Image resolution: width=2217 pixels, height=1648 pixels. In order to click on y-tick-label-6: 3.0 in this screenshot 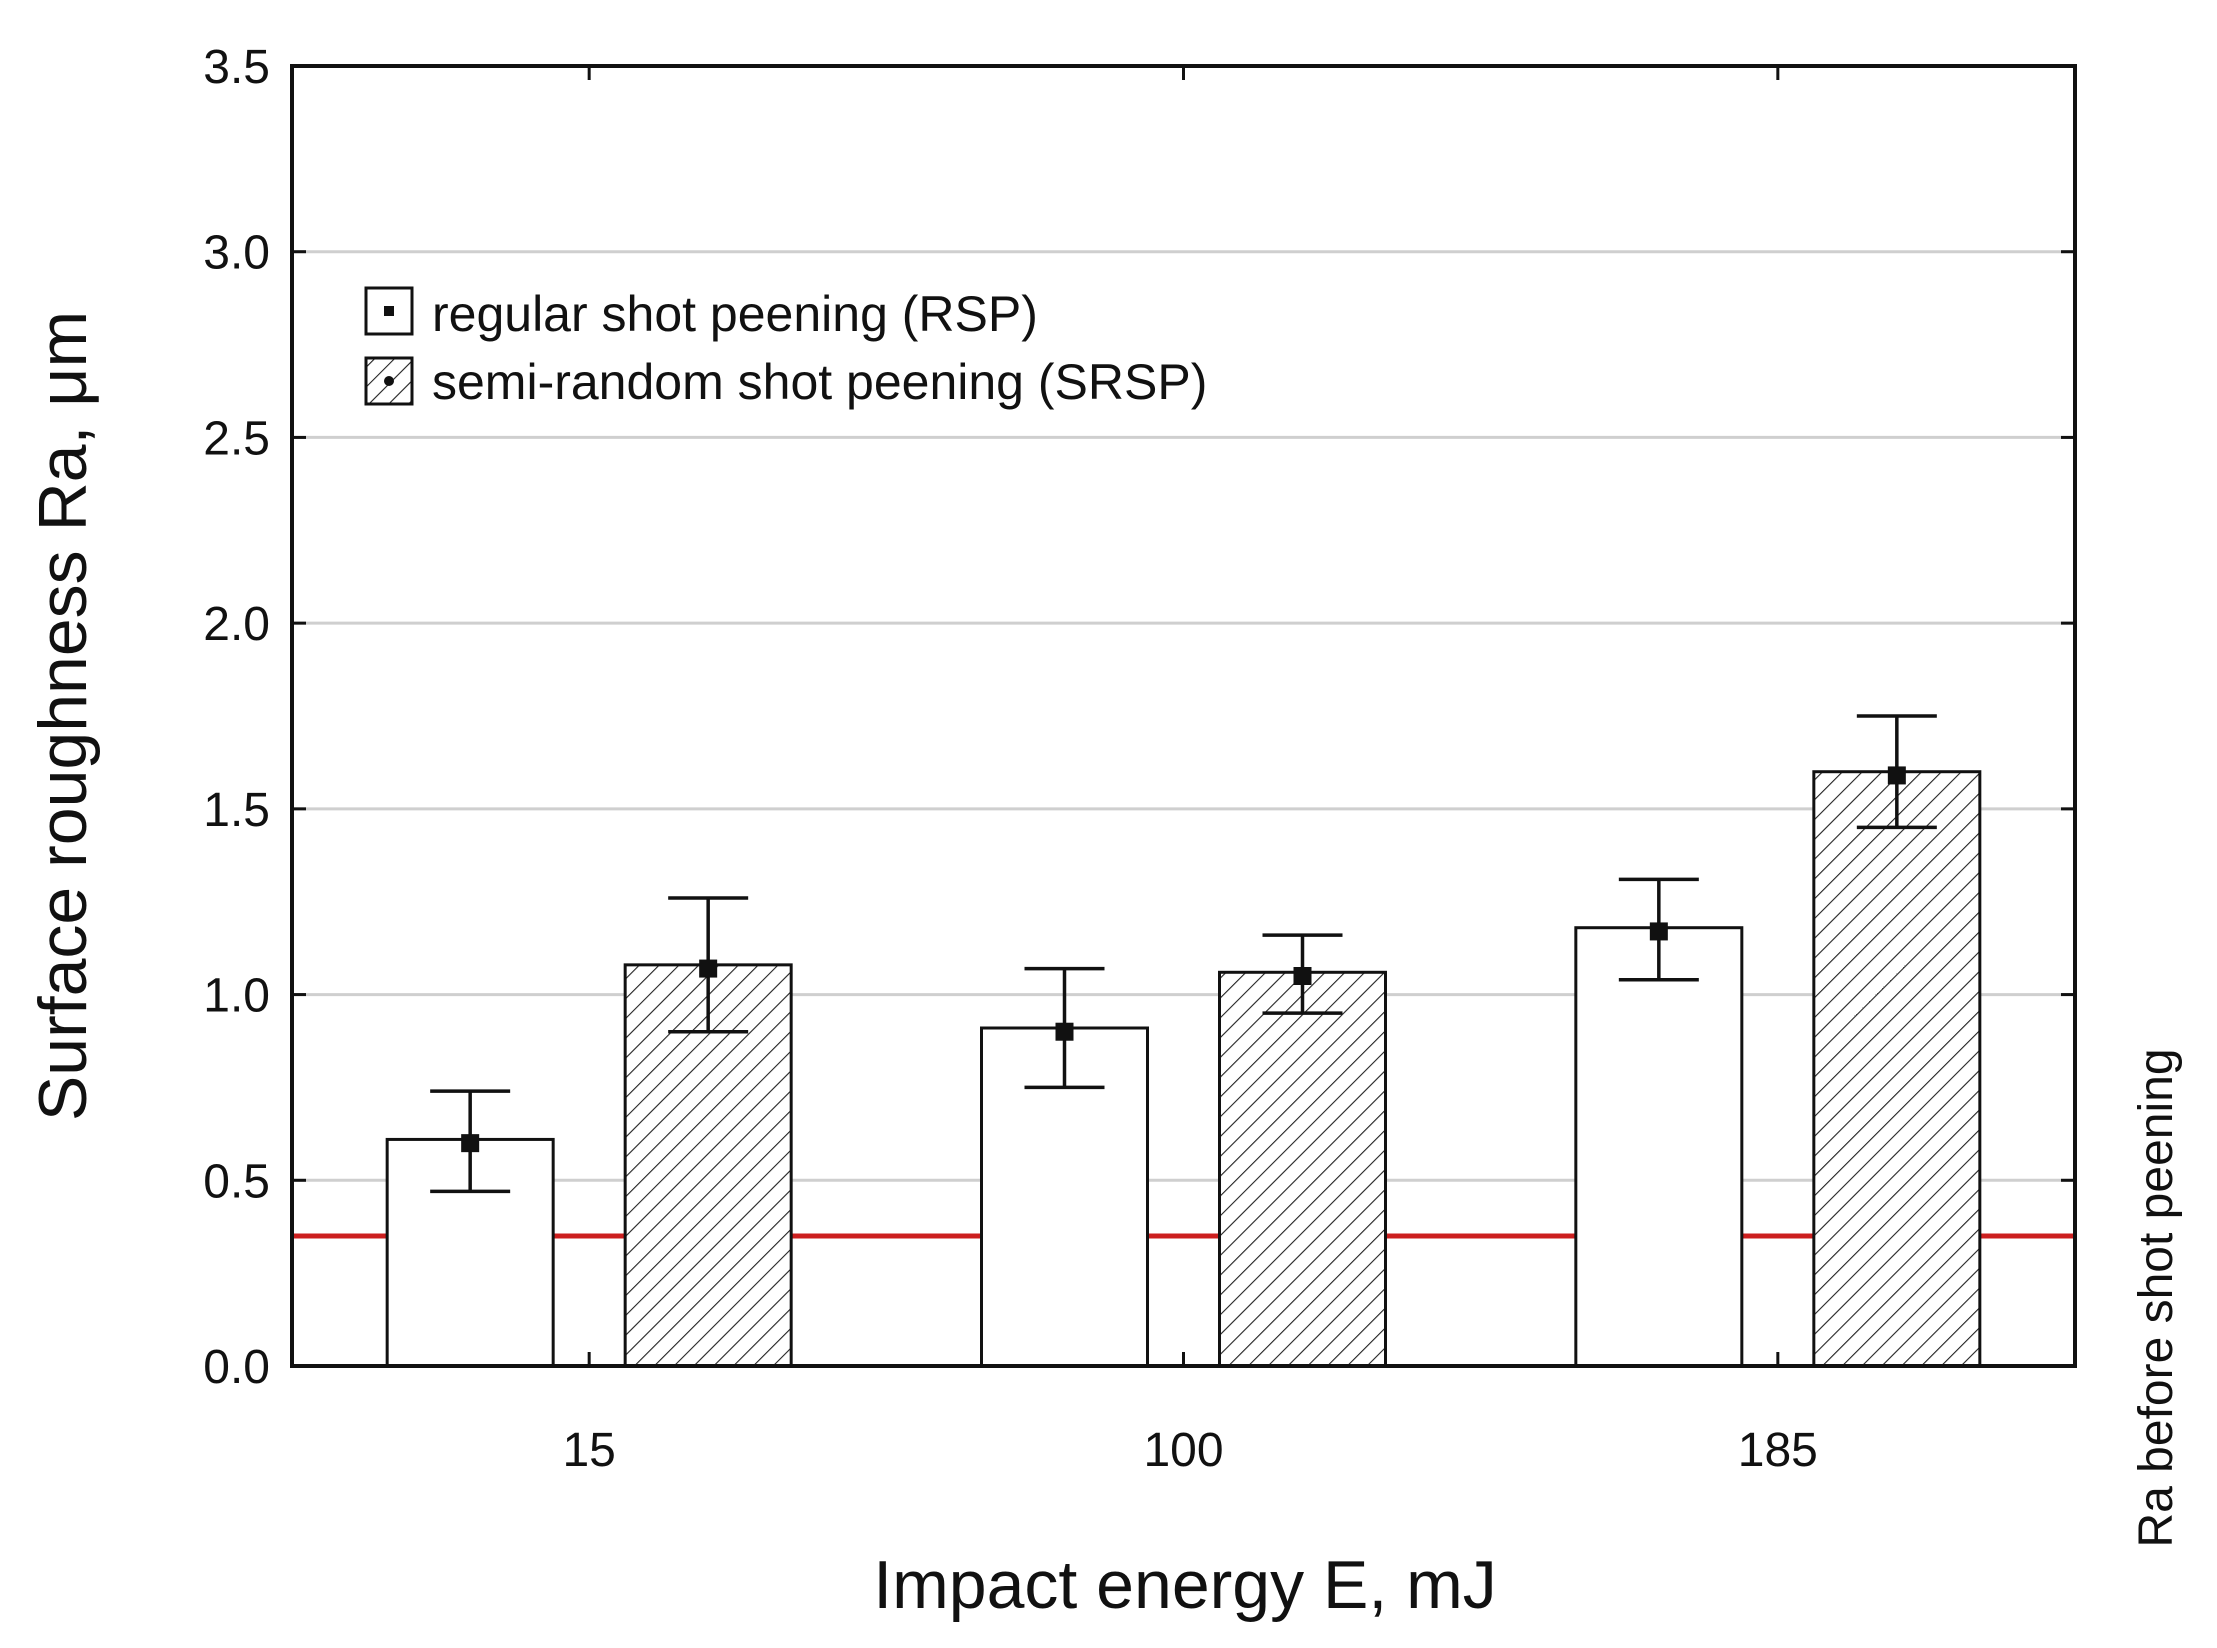, I will do `click(236, 253)`.